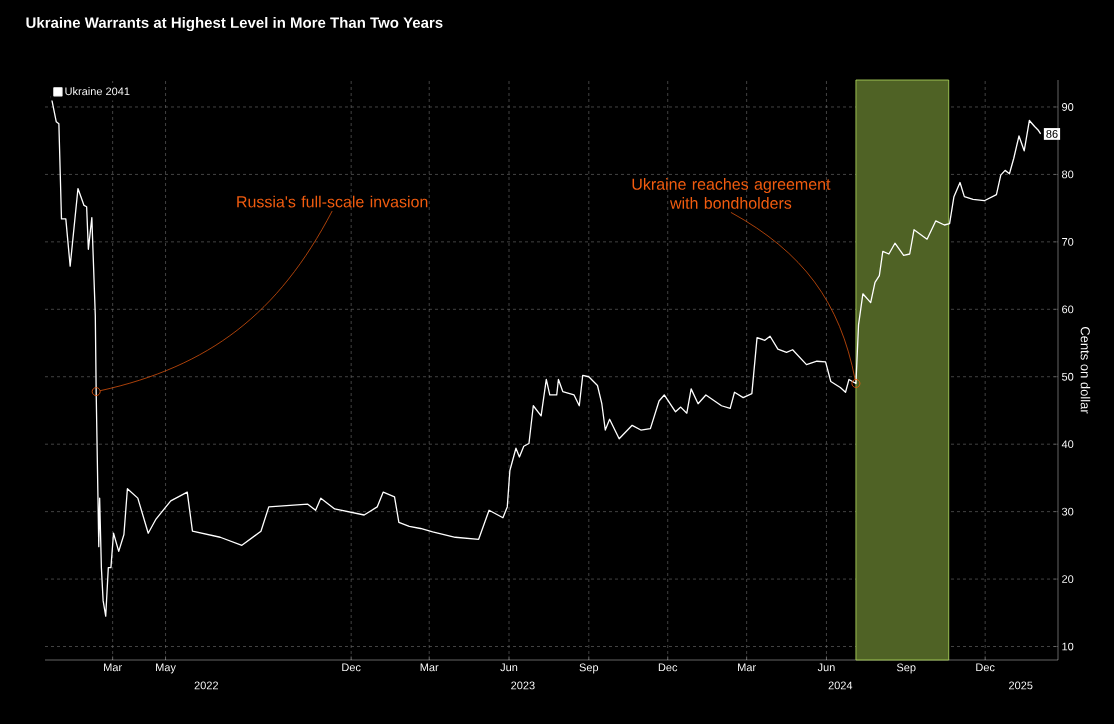 This screenshot has width=1114, height=724. What do you see at coordinates (731, 193) in the screenshot?
I see `annotation: Ukraine reaches agreement with bondholders` at bounding box center [731, 193].